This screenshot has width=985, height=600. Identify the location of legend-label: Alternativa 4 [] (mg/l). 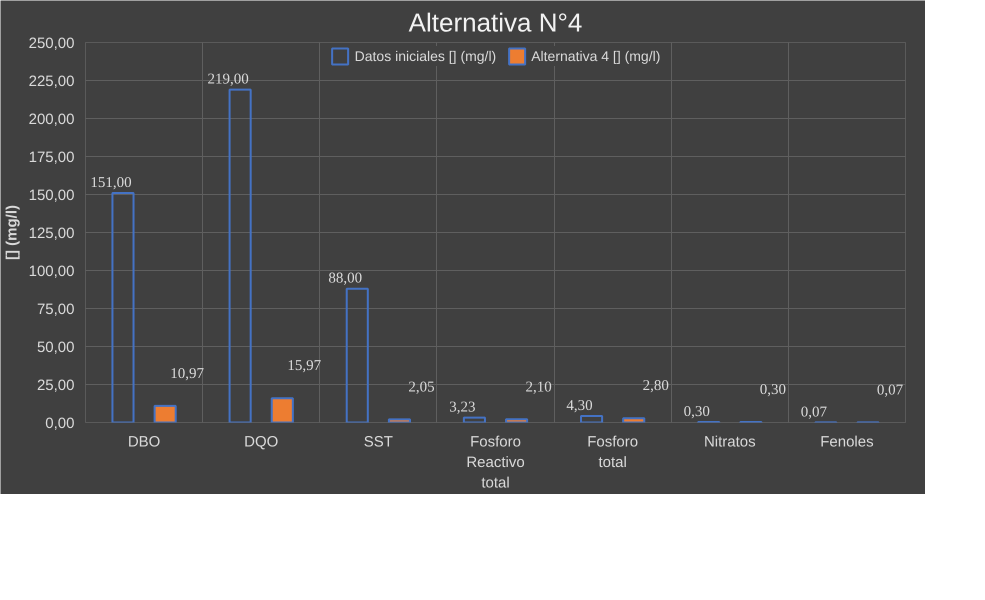
(595, 56).